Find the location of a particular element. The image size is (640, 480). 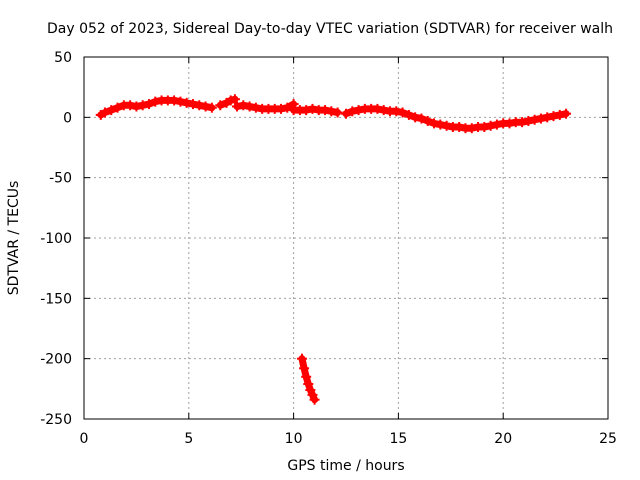

y-axis-label: SDTVAR / TECUs is located at coordinates (14, 238).